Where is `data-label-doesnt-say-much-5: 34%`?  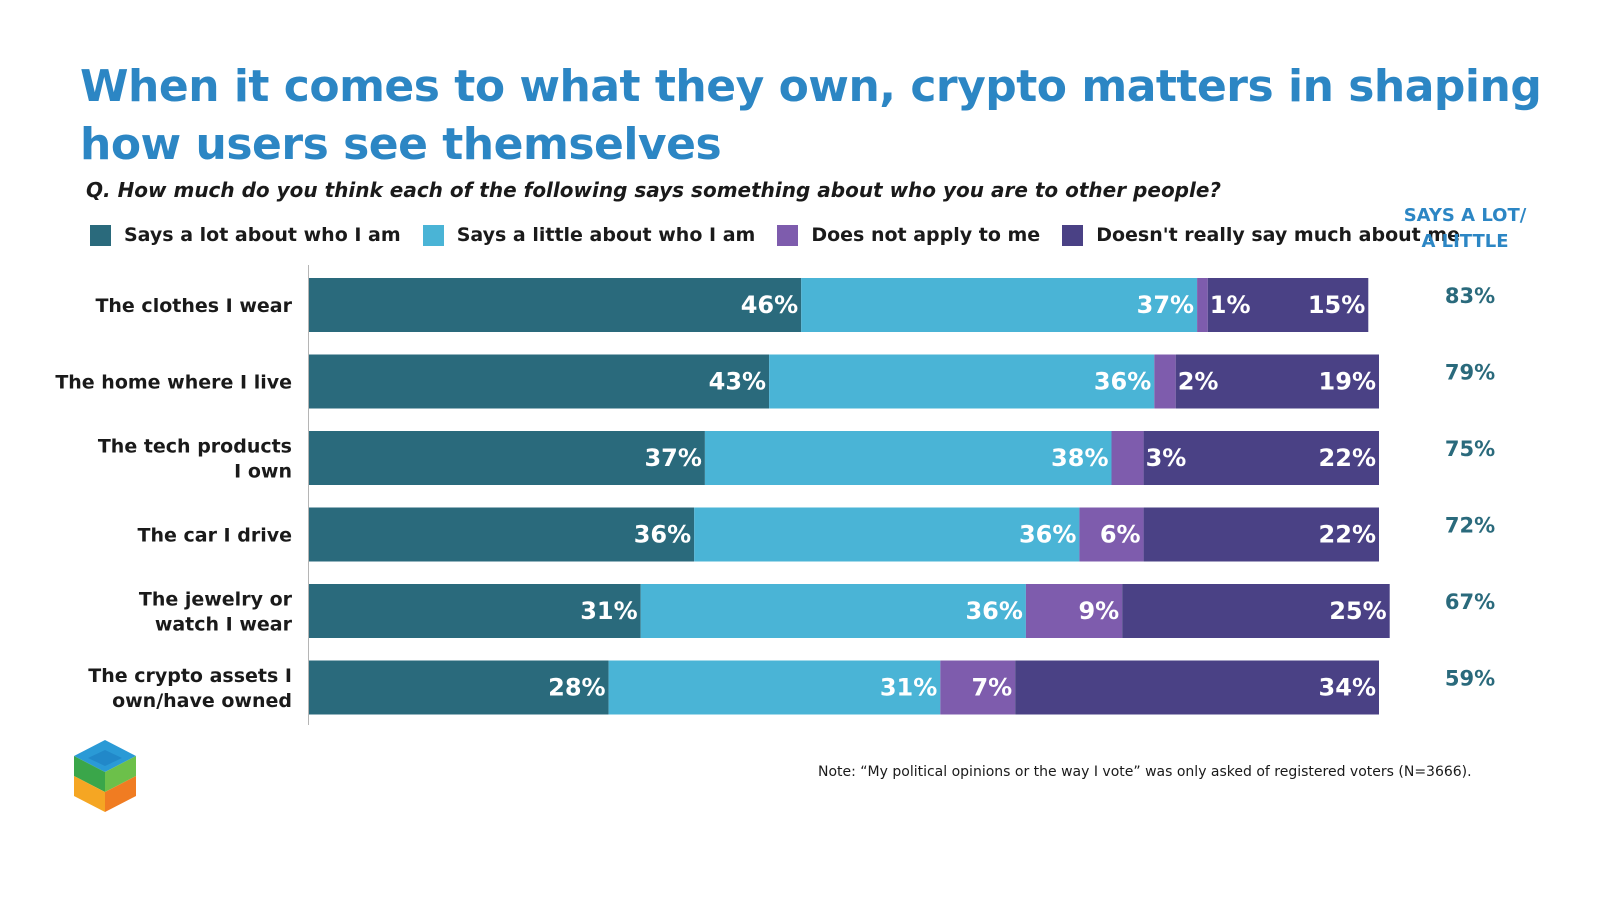
data-label-doesnt-say-much-5: 34% is located at coordinates (1347, 688).